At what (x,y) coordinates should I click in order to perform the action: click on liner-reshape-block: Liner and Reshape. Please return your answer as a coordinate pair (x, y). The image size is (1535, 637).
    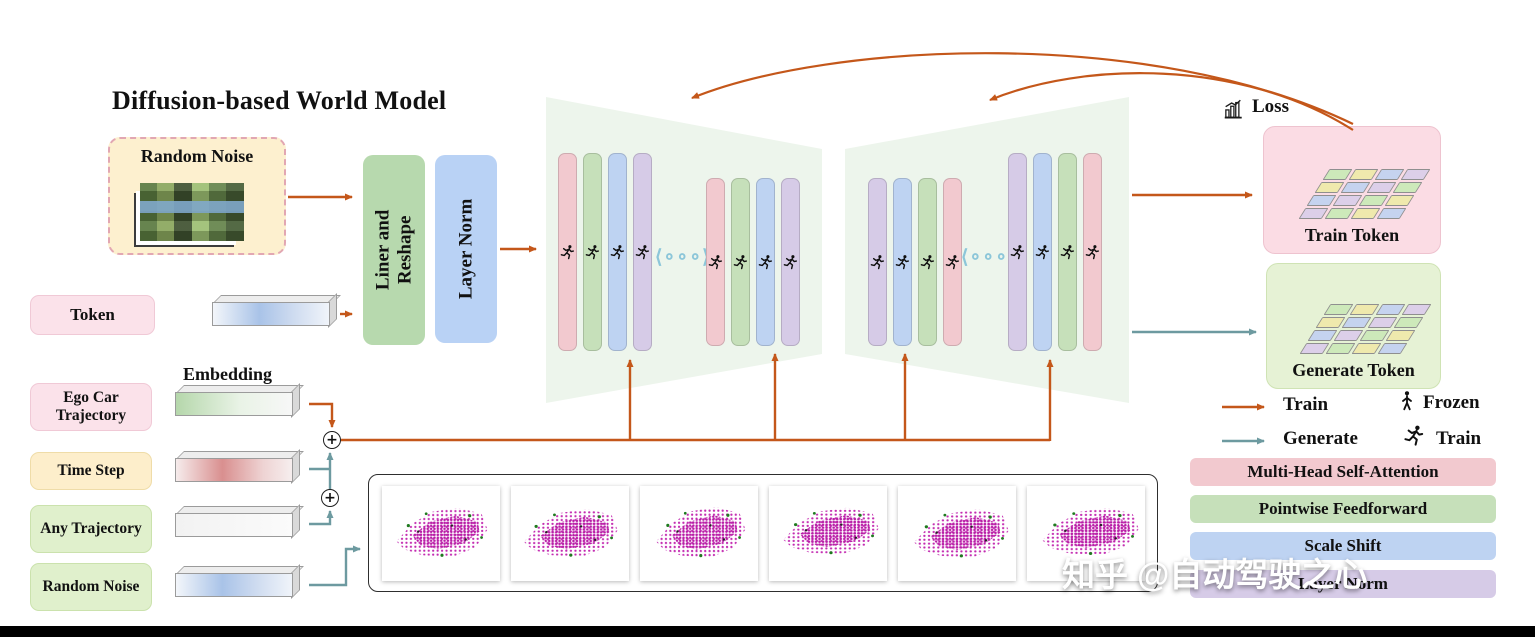
    Looking at the image, I should click on (394, 250).